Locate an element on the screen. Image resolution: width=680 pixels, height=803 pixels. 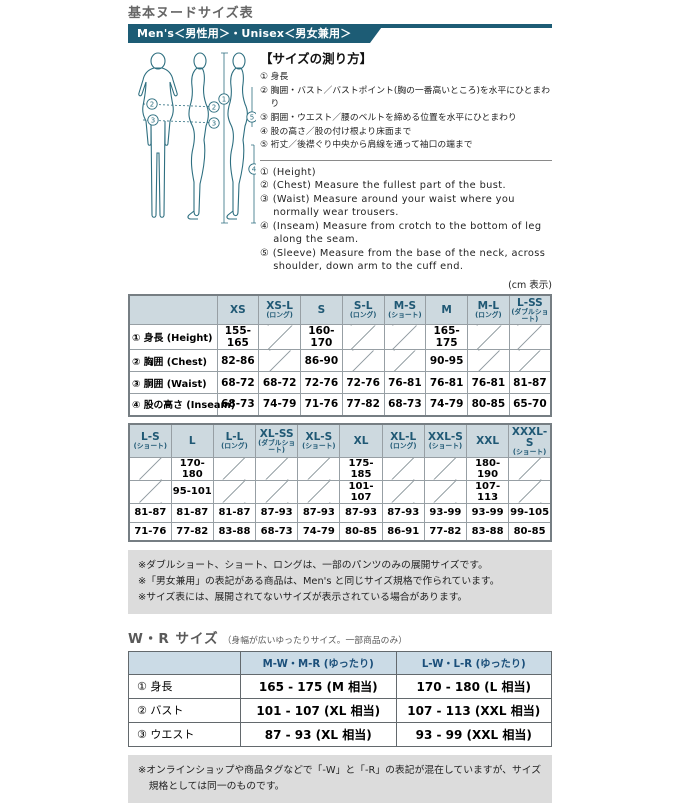
size-column-header: XL-L (ロング) is located at coordinates (403, 440).